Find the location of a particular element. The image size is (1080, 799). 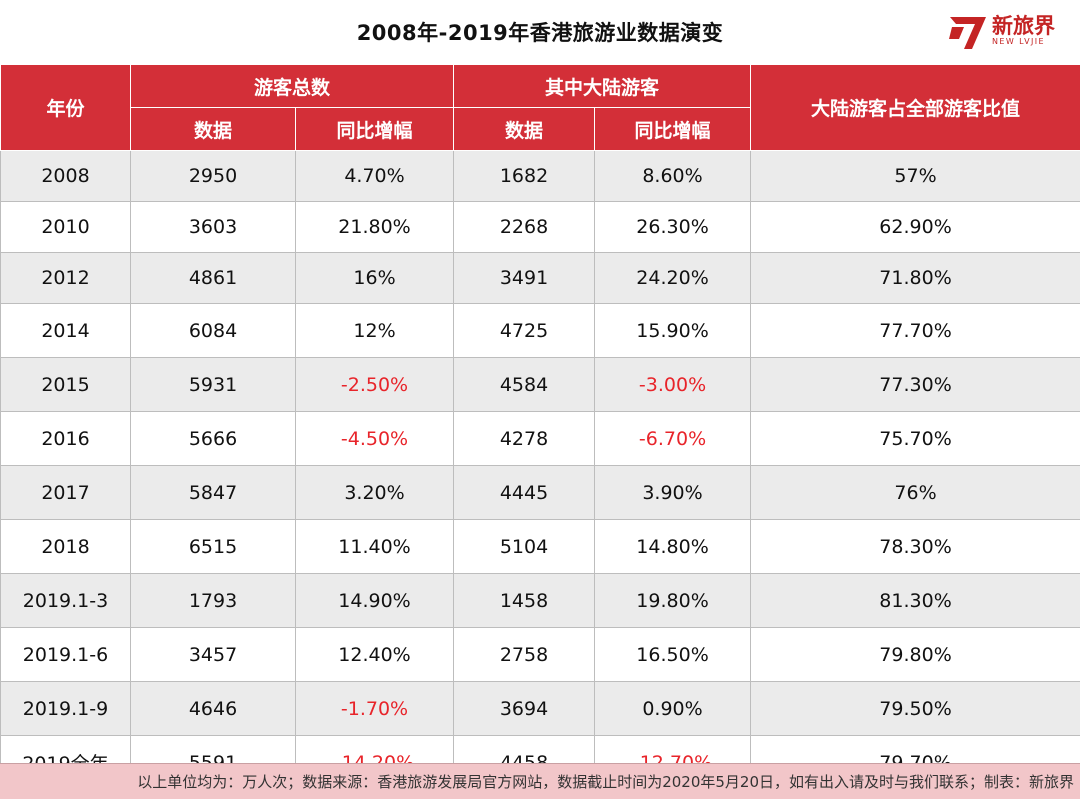

cell-mainland-yoy: 19.80% is located at coordinates (673, 600).